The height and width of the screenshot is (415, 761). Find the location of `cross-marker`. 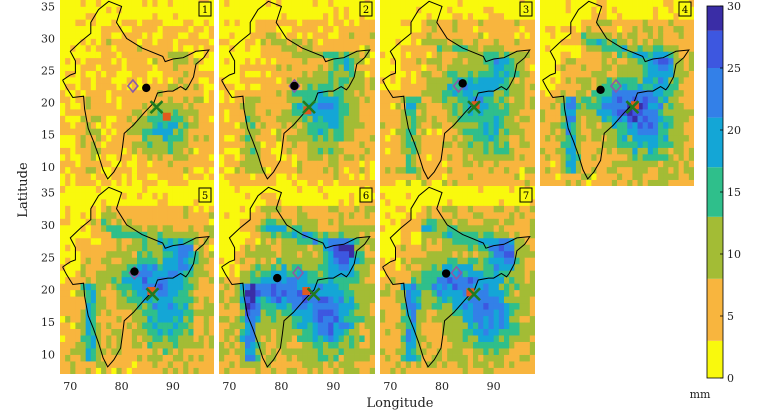

cross-marker is located at coordinates (309, 107).